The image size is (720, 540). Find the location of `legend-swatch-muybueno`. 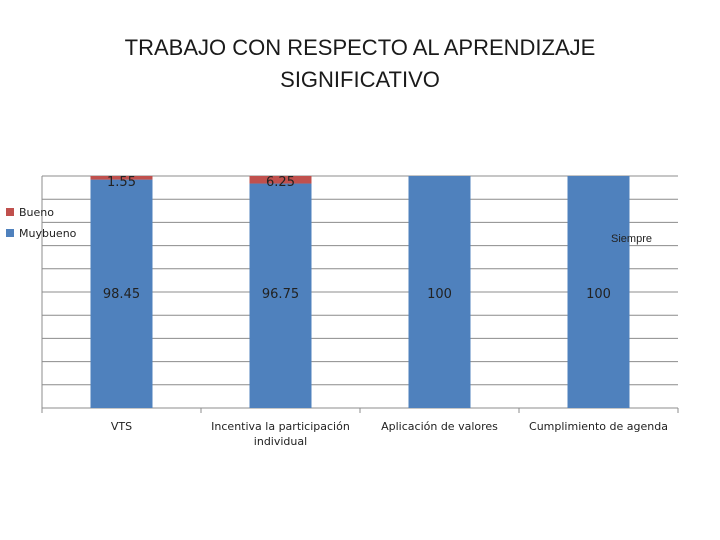

legend-swatch-muybueno is located at coordinates (10, 233).